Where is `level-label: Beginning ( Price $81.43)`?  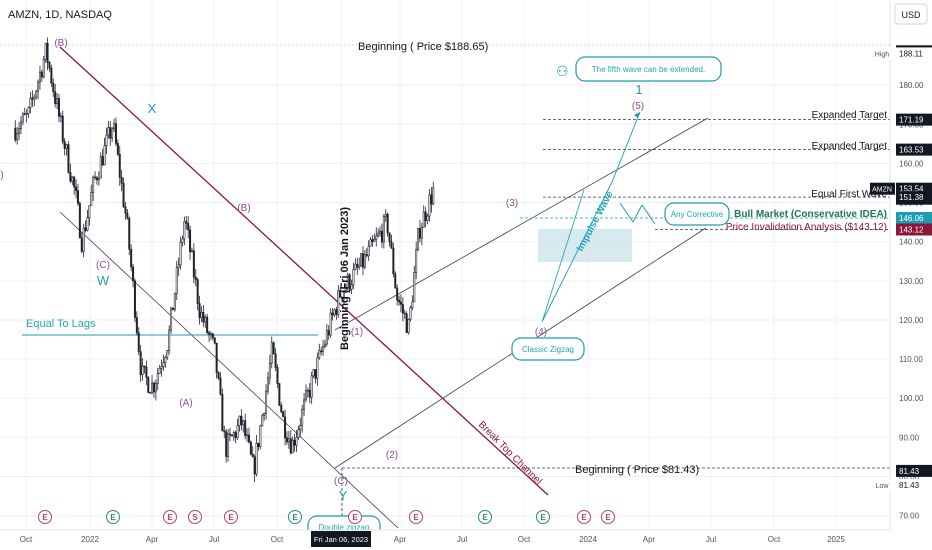
level-label: Beginning ( Price $81.43) is located at coordinates (637, 470).